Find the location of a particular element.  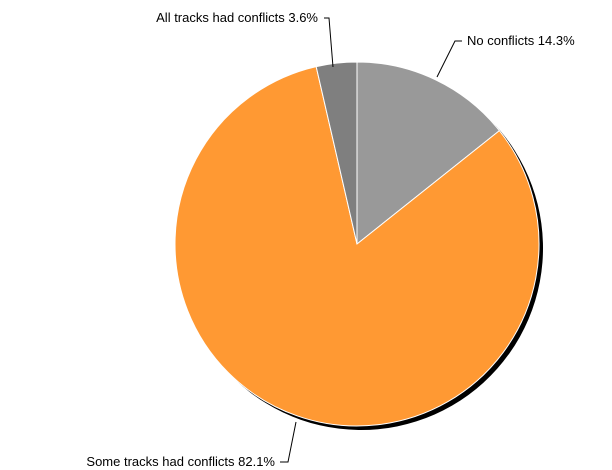

label-no-conflicts: No conflicts 14.3% is located at coordinates (521, 40).